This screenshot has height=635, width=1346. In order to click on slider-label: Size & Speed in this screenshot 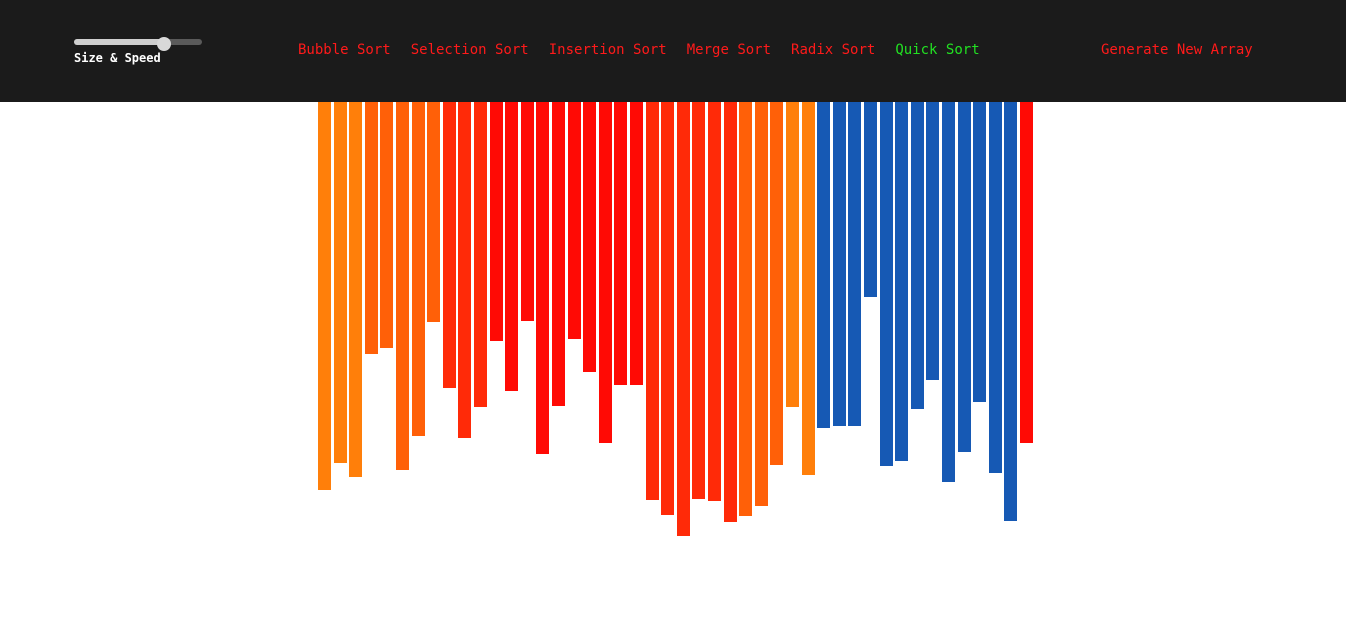, I will do `click(117, 58)`.